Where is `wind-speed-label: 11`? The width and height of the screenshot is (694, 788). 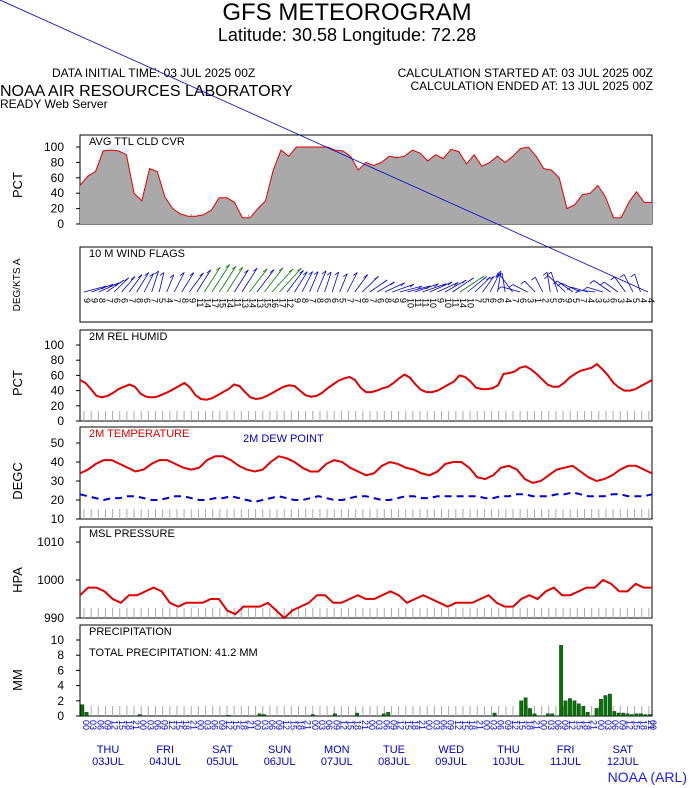 wind-speed-label: 11 is located at coordinates (425, 302).